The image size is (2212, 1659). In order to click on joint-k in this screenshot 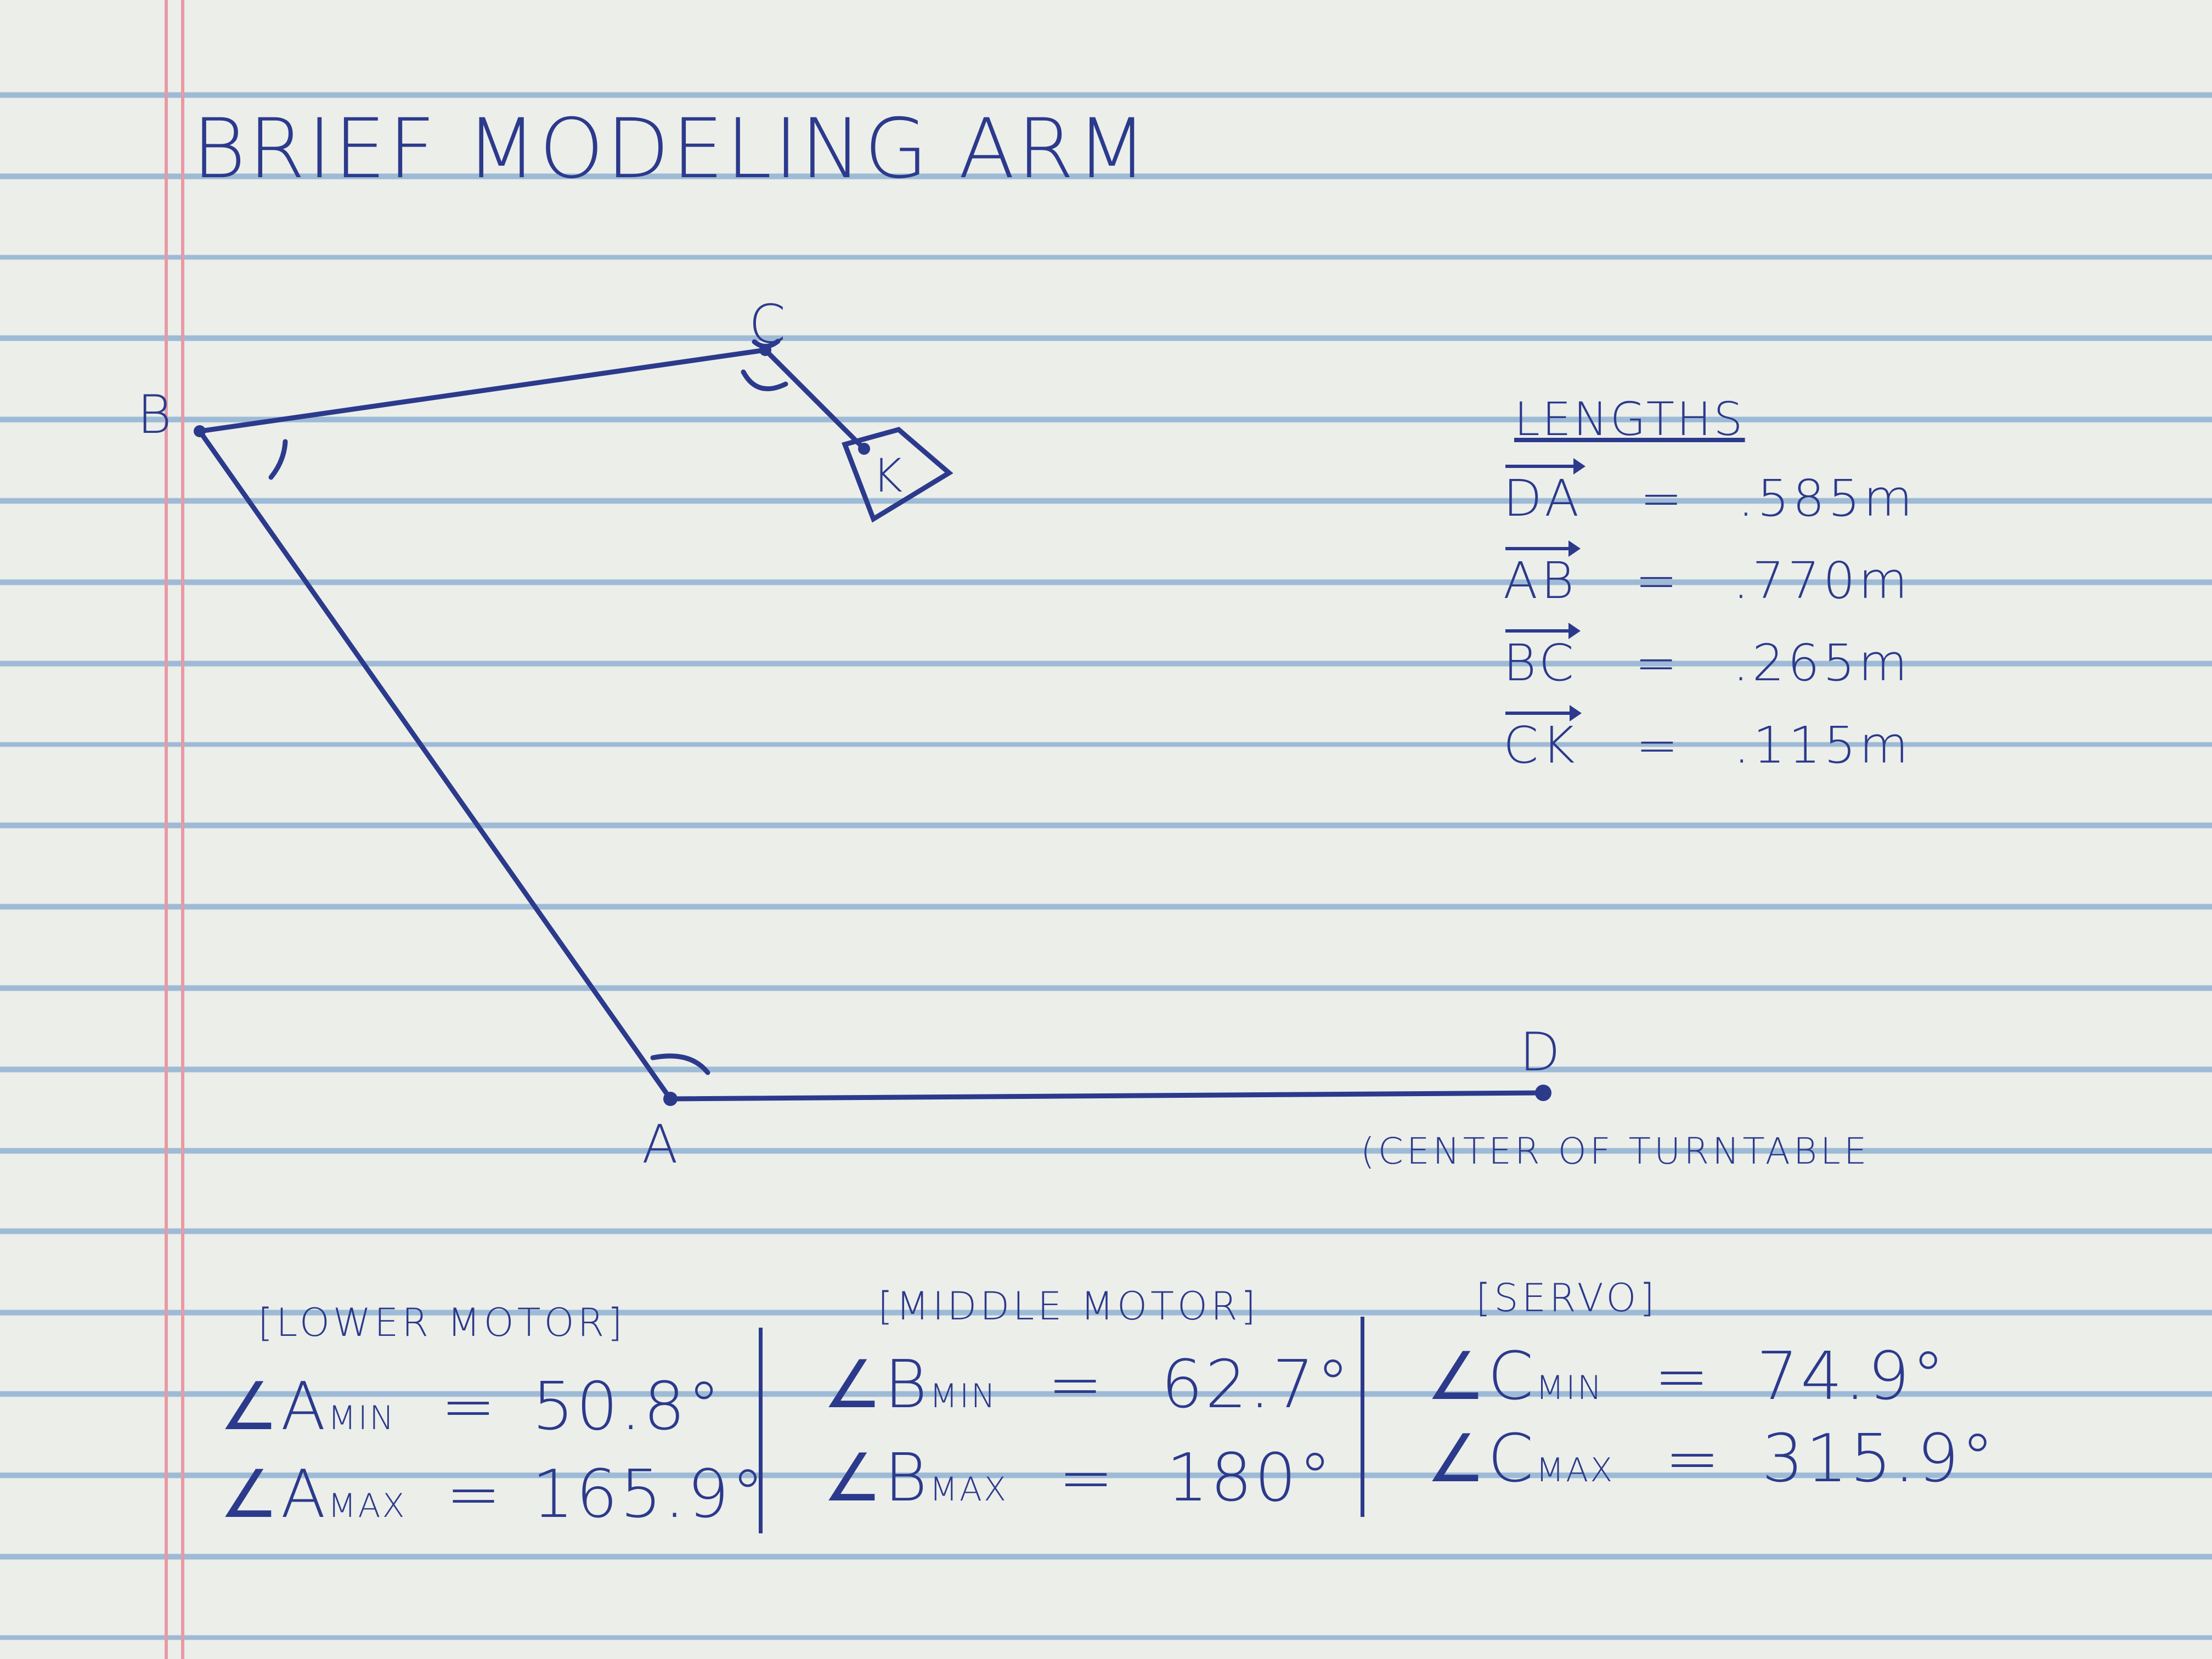, I will do `click(864, 449)`.